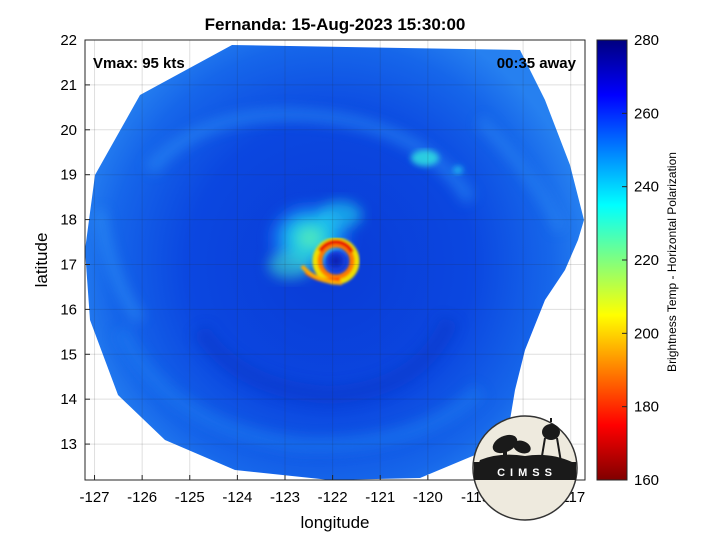 Image resolution: width=720 pixels, height=540 pixels. I want to click on eyewall-hot-arc-north, so click(336, 246).